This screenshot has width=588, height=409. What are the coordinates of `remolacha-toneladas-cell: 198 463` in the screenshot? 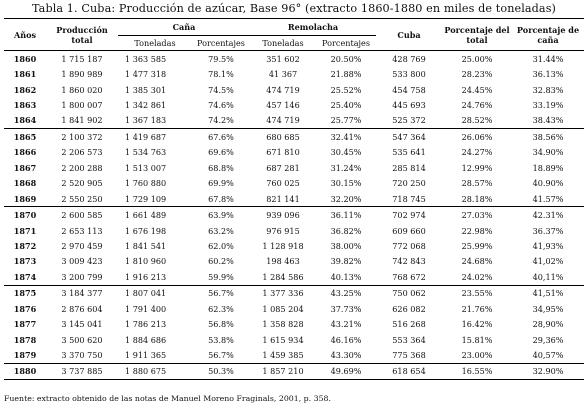 It's located at (283, 261).